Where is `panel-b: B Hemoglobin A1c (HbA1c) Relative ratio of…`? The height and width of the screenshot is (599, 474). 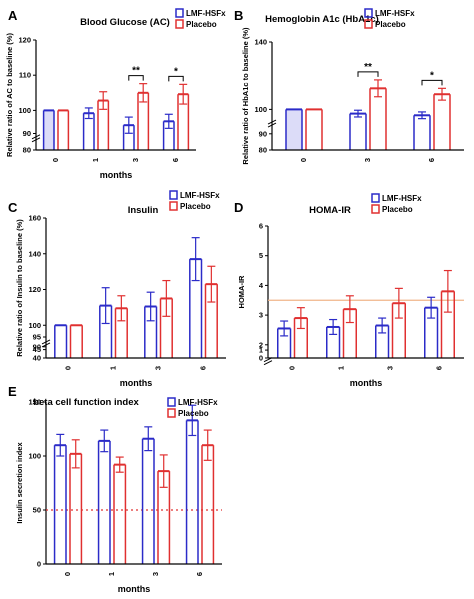 panel-b: B Hemoglobin A1c (HbA1c) Relative ratio of… is located at coordinates (349, 86).